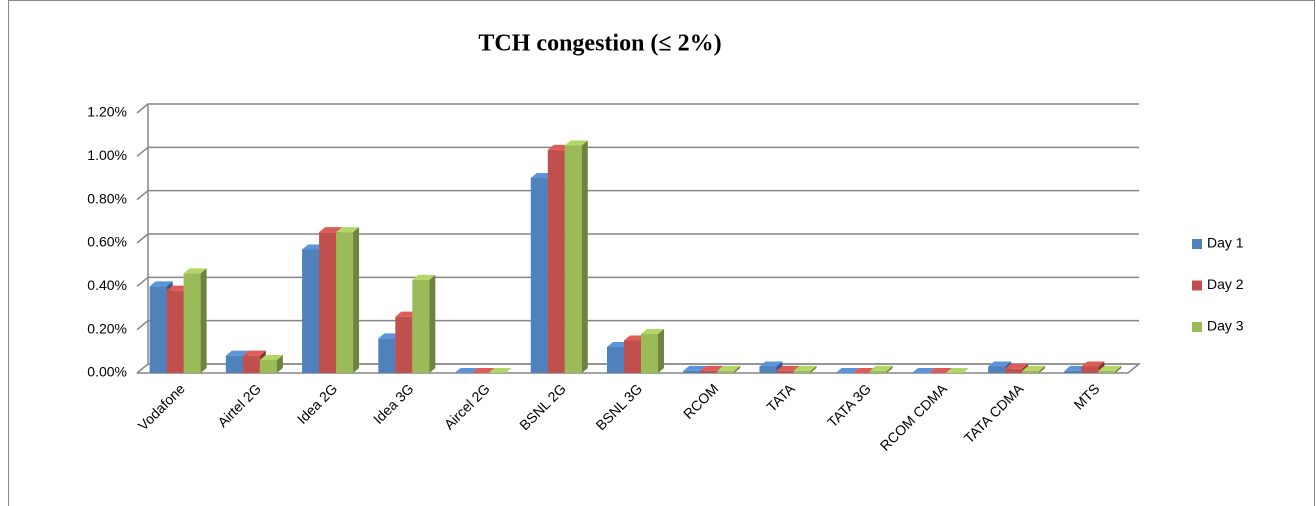  Describe the element at coordinates (393, 403) in the screenshot. I see `x-tick-label: Idea 3G` at that location.